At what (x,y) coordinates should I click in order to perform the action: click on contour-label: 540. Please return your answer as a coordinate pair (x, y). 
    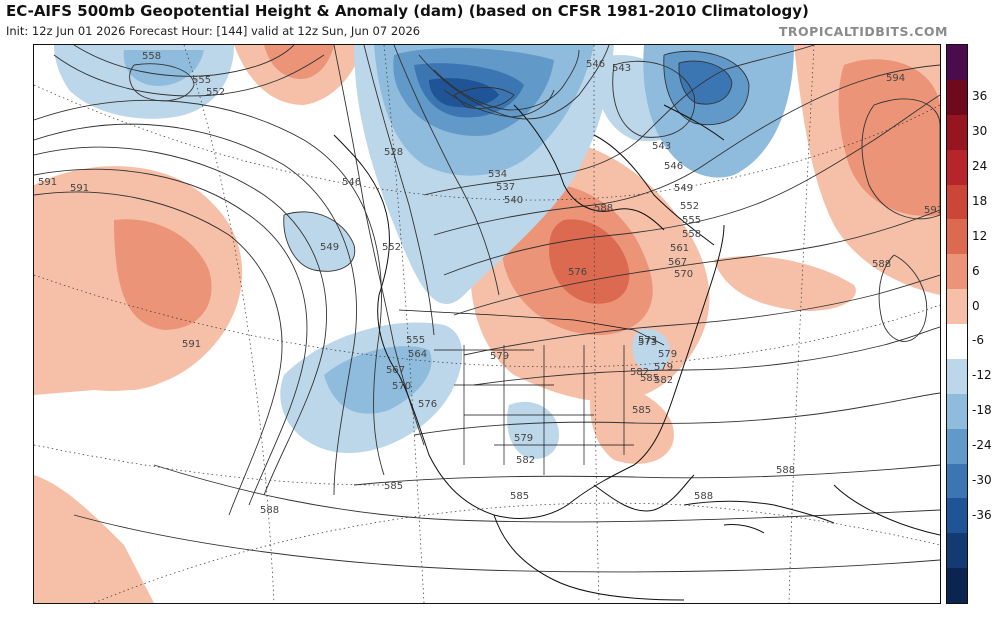
    Looking at the image, I should click on (513, 200).